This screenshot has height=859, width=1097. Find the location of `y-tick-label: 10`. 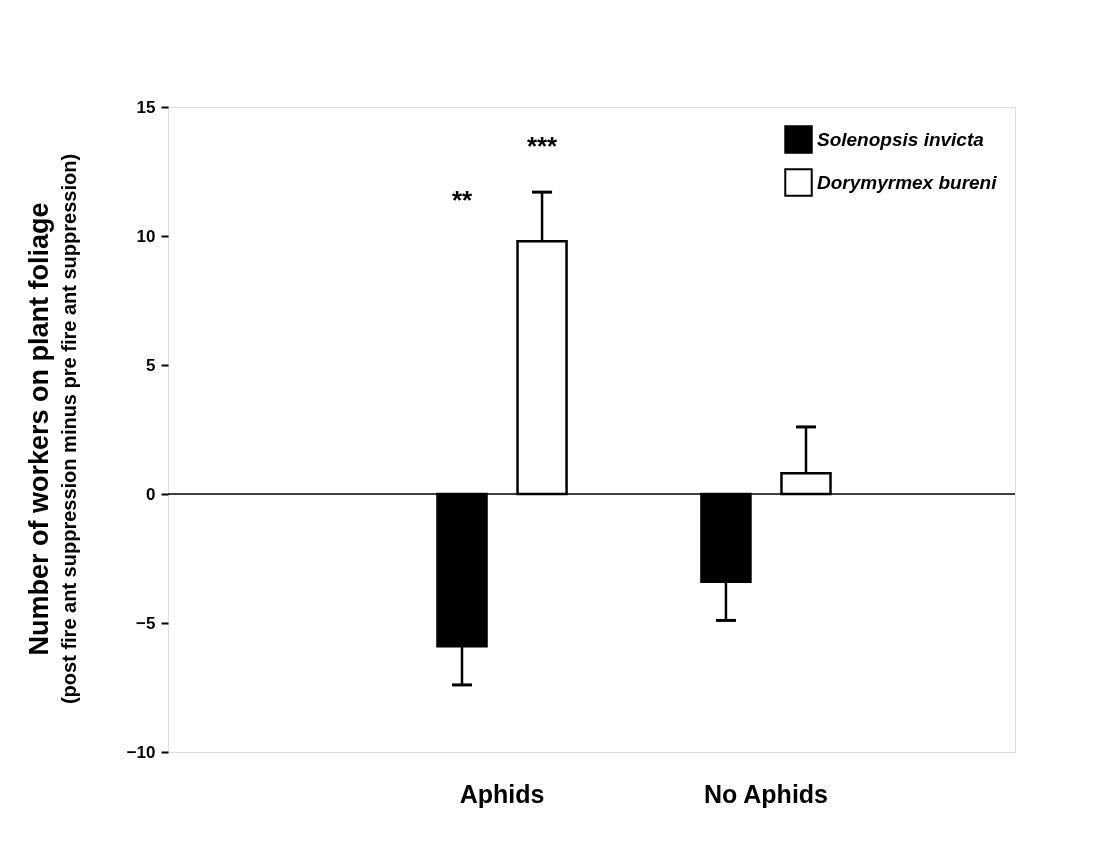

y-tick-label: 10 is located at coordinates (146, 236).